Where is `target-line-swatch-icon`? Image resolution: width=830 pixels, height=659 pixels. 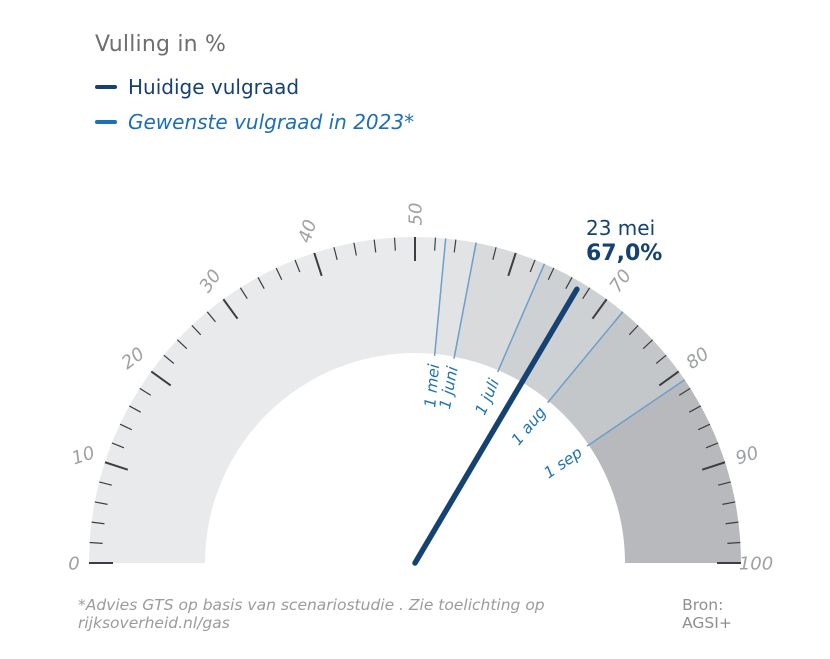
target-line-swatch-icon is located at coordinates (106, 122).